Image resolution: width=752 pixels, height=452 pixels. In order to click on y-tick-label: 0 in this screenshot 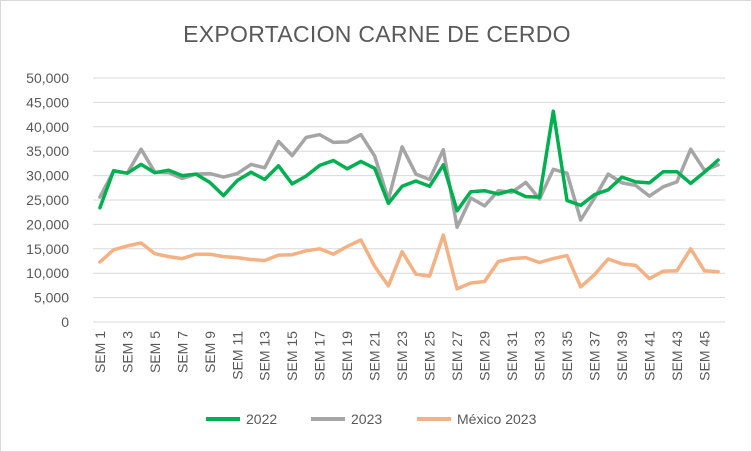, I will do `click(65, 322)`.